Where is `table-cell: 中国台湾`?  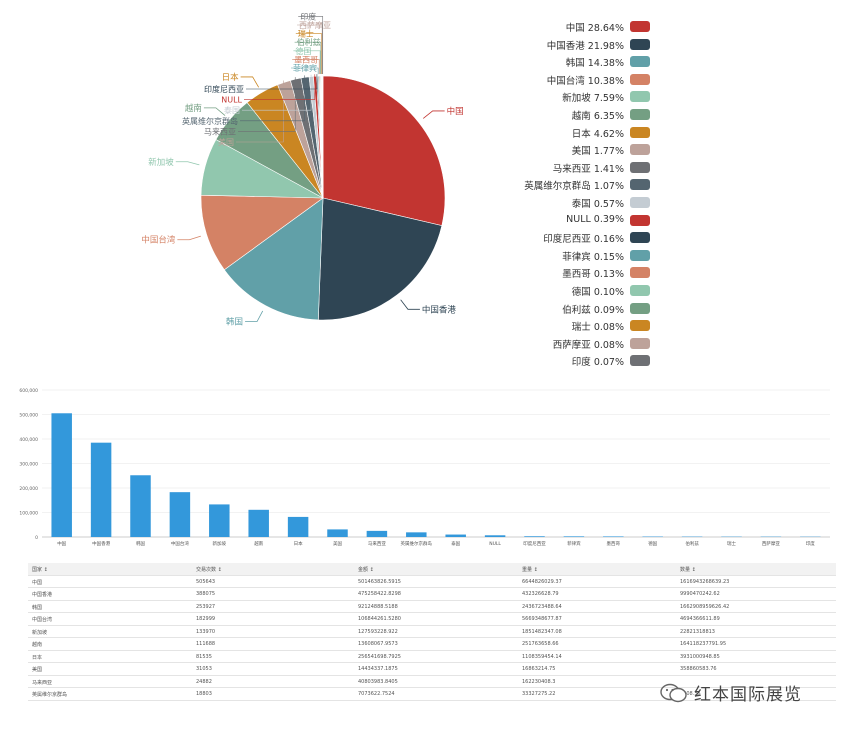 table-cell: 中国台湾 is located at coordinates (42, 620).